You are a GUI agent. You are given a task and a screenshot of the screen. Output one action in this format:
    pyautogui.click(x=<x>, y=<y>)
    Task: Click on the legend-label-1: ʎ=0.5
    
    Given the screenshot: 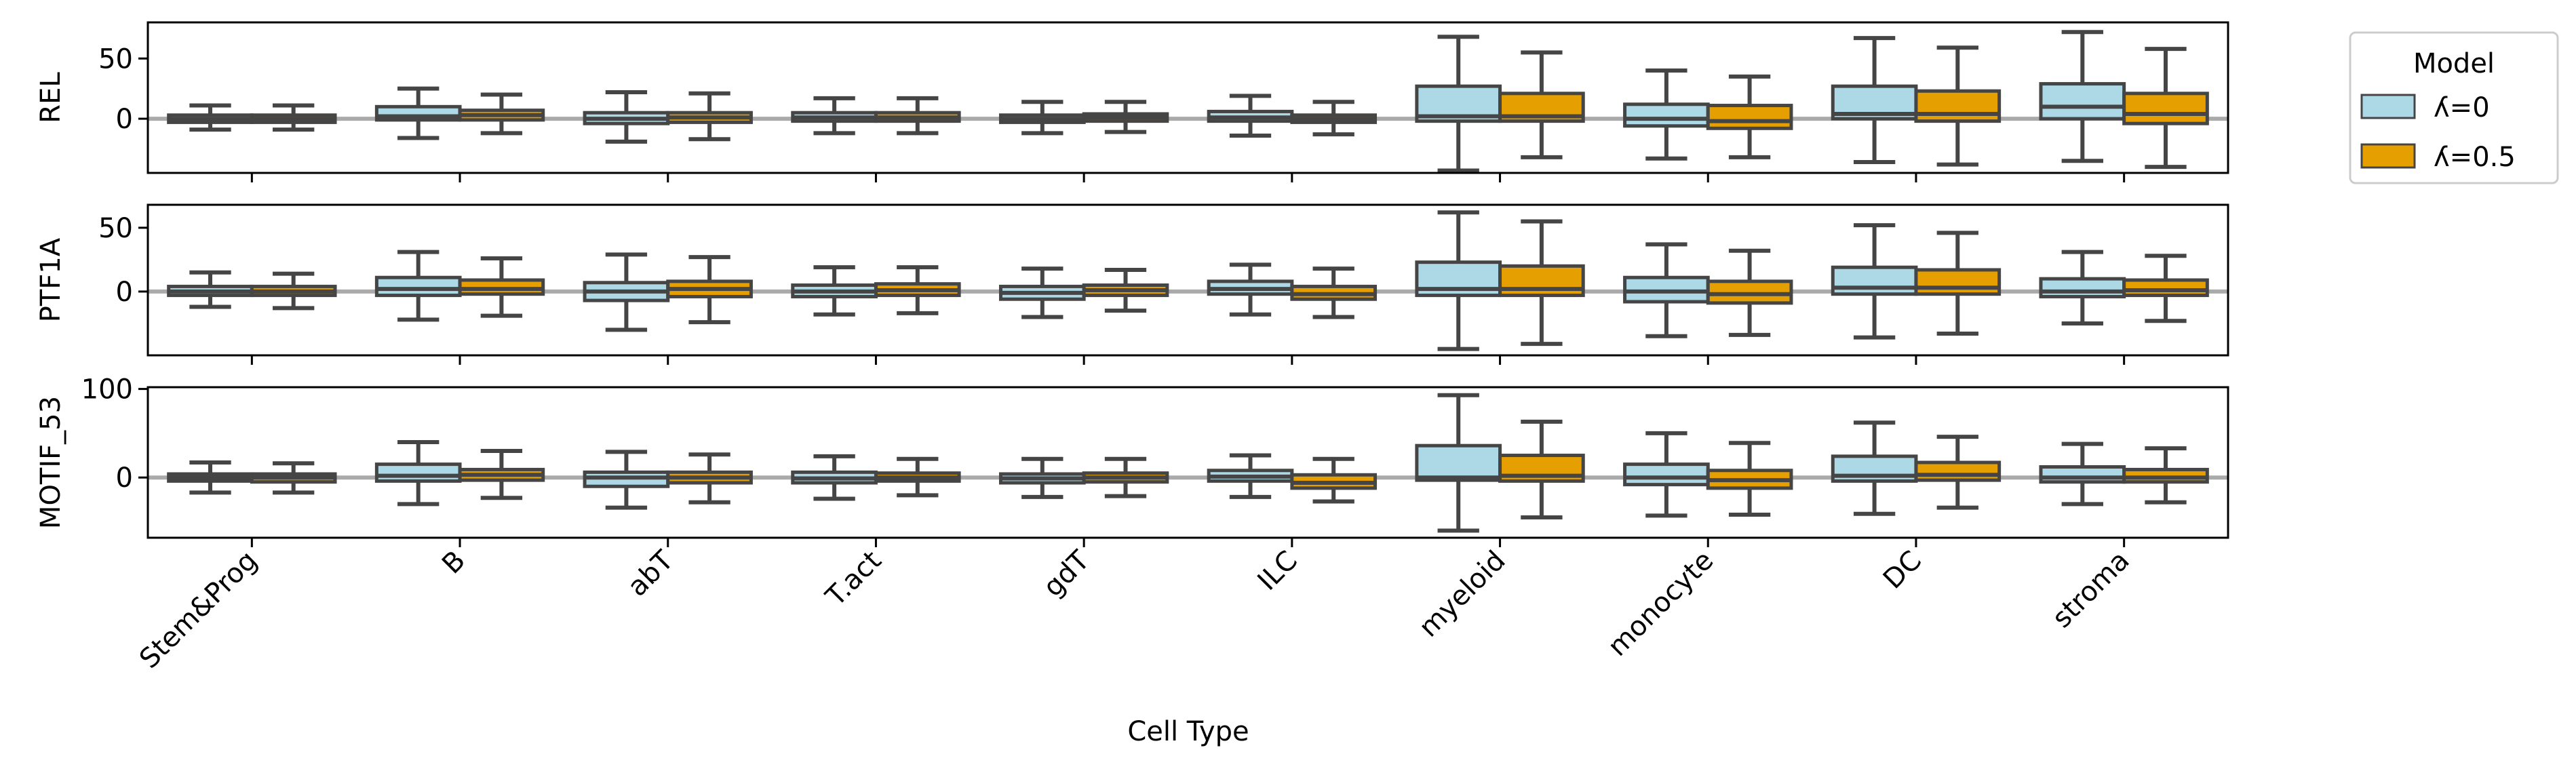 What is the action you would take?
    pyautogui.click(x=2475, y=157)
    